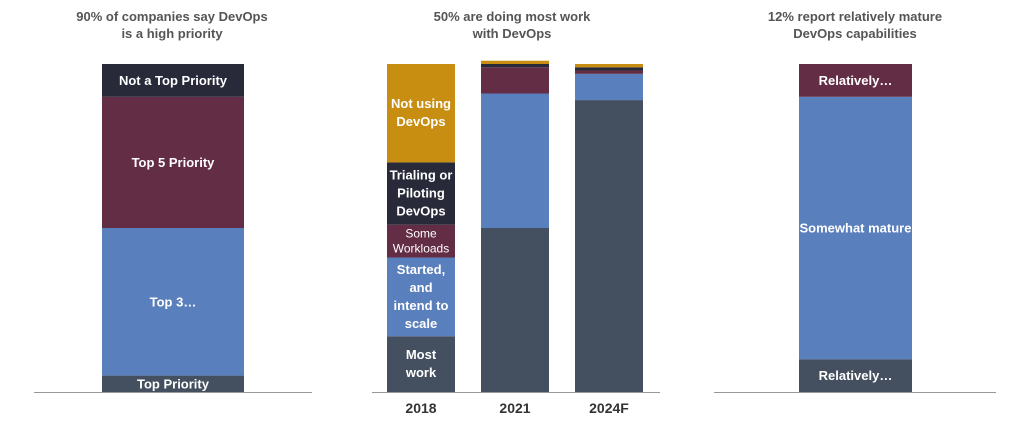 The width and height of the screenshot is (1024, 435). I want to click on segment-label-line: work, so click(421, 372).